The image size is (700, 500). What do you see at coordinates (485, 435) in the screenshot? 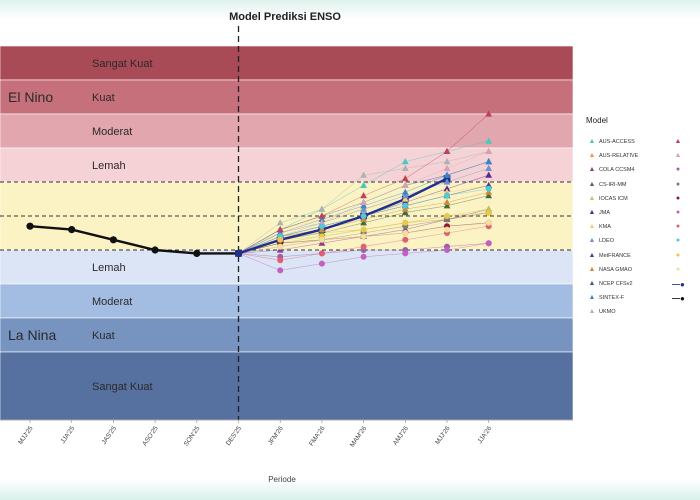
I see `x-tick-label-11: JJA'26` at bounding box center [485, 435].